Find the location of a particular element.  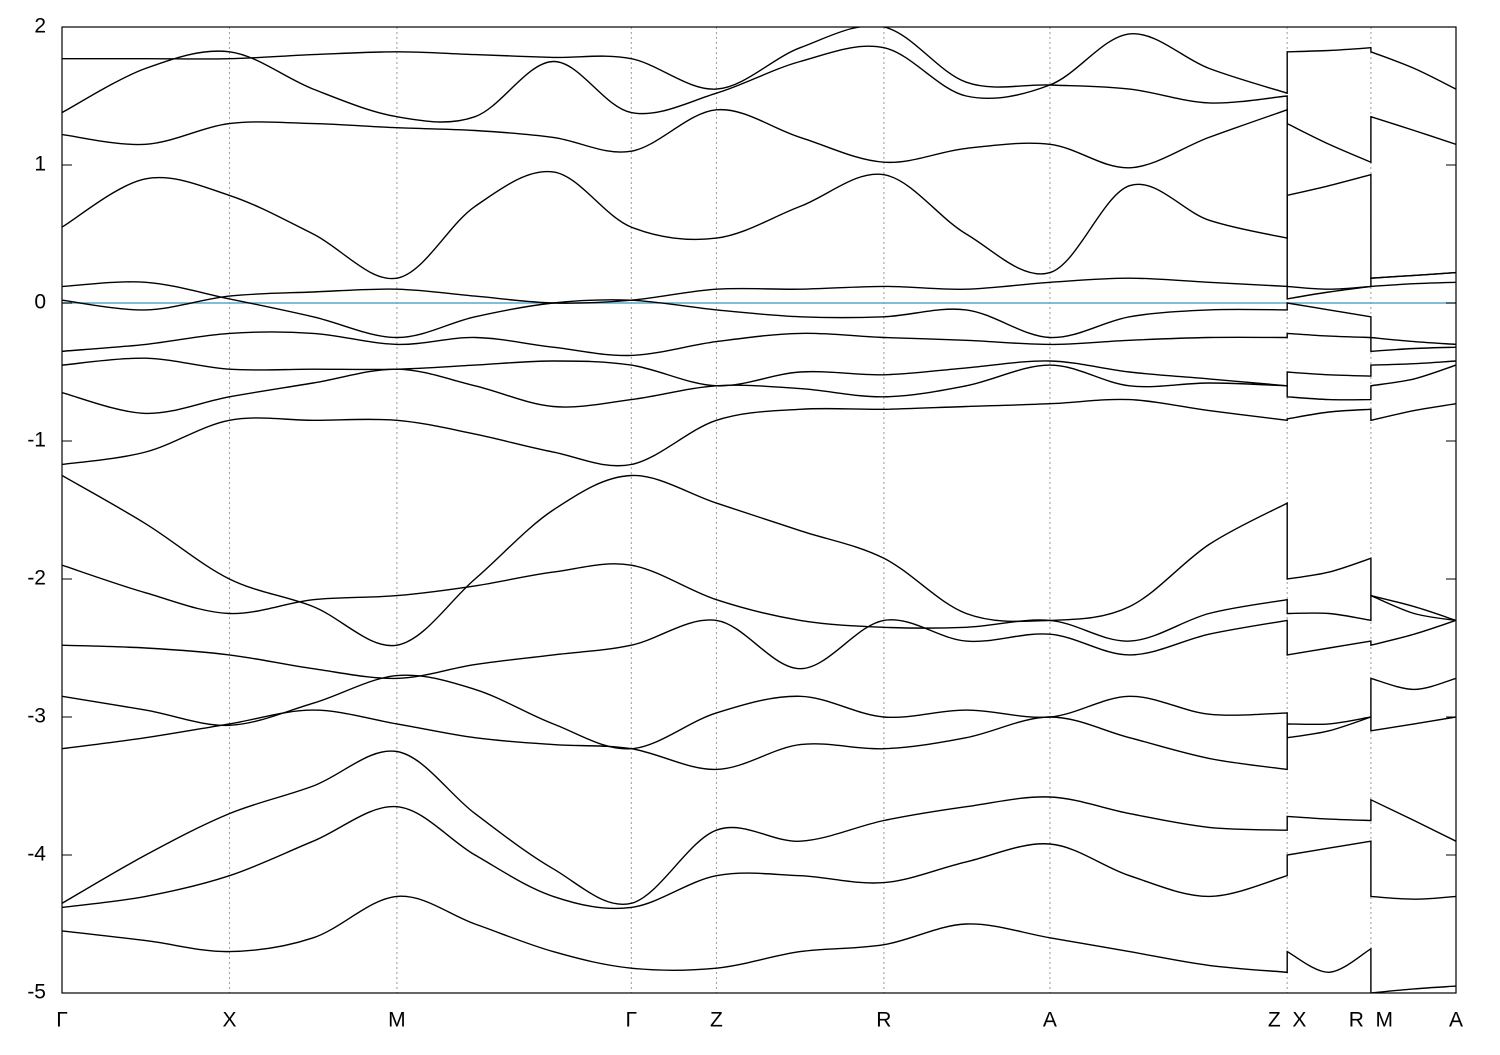

y-tick-label: -1 is located at coordinates (36, 440).